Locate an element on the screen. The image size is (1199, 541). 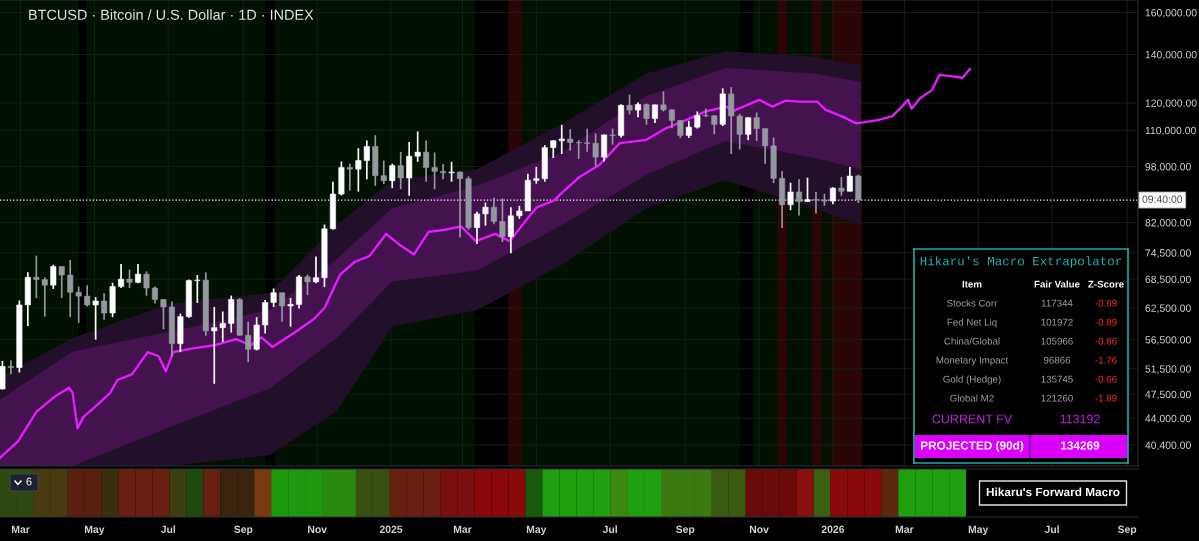
data-label: 117344 is located at coordinates (1057, 303).